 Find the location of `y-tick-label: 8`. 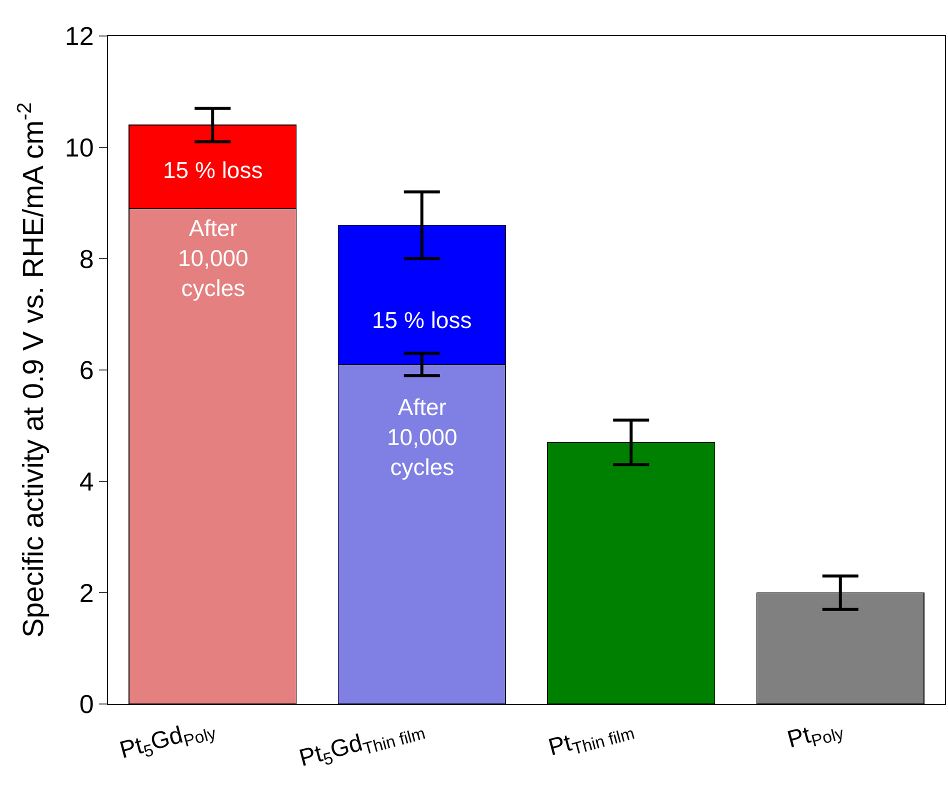

y-tick-label: 8 is located at coordinates (86, 259).